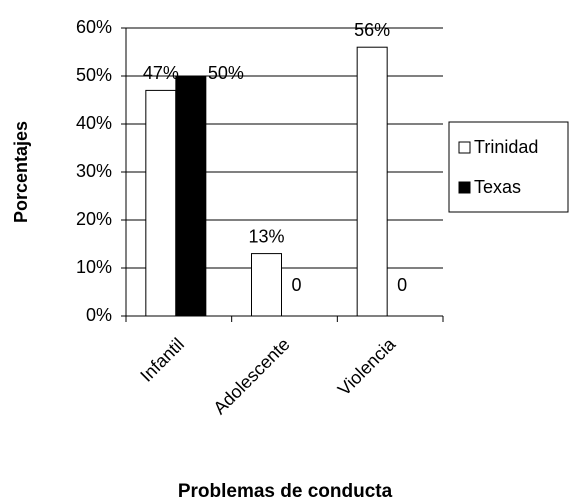 The height and width of the screenshot is (504, 570). Describe the element at coordinates (162, 360) in the screenshot. I see `x-tick-label: Infantil` at that location.